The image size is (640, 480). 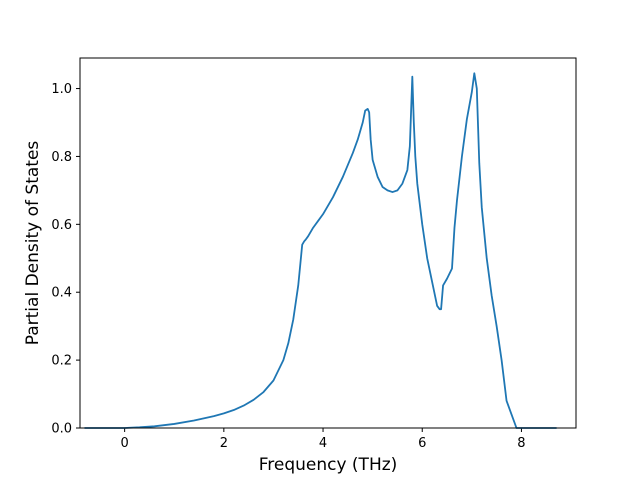 What do you see at coordinates (61, 157) in the screenshot?
I see `y-tick-label: 0.8` at bounding box center [61, 157].